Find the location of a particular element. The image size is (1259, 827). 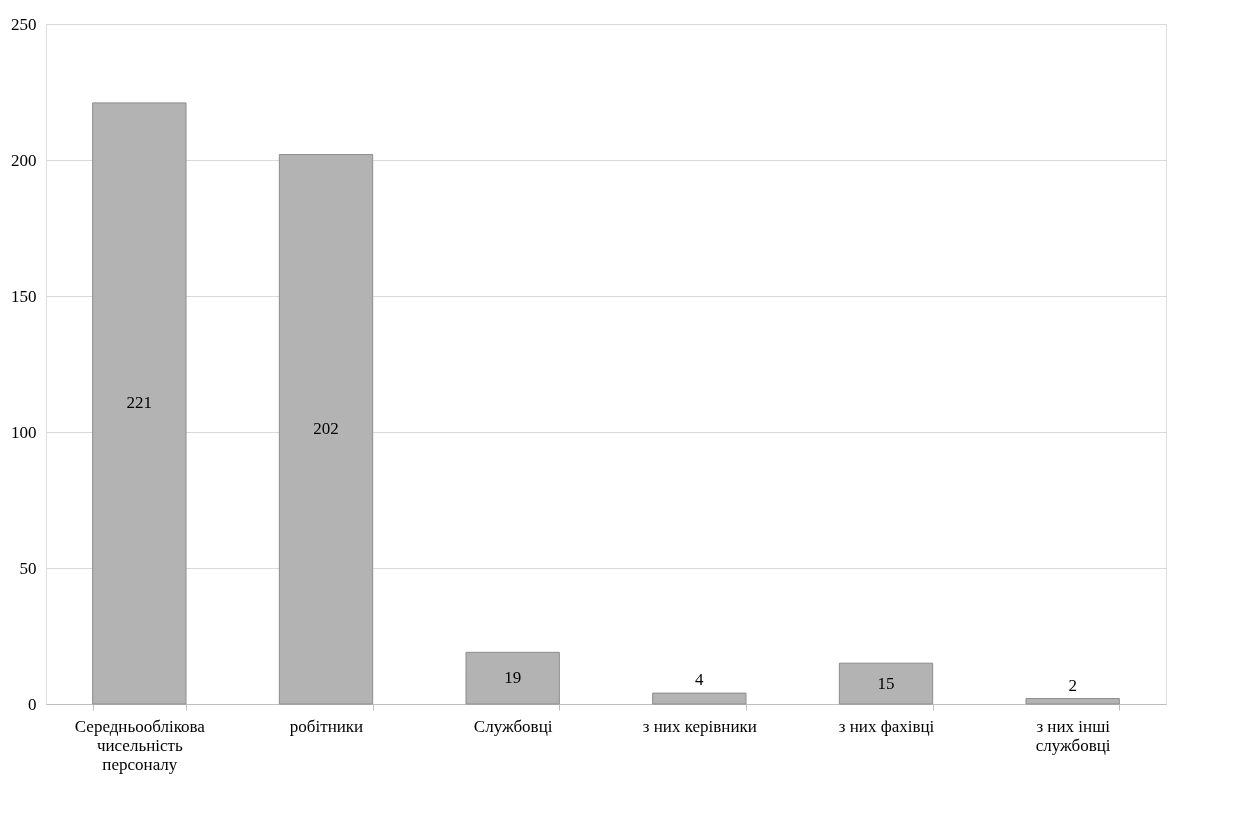

x-tick-label: з них фахівці is located at coordinates (886, 726).